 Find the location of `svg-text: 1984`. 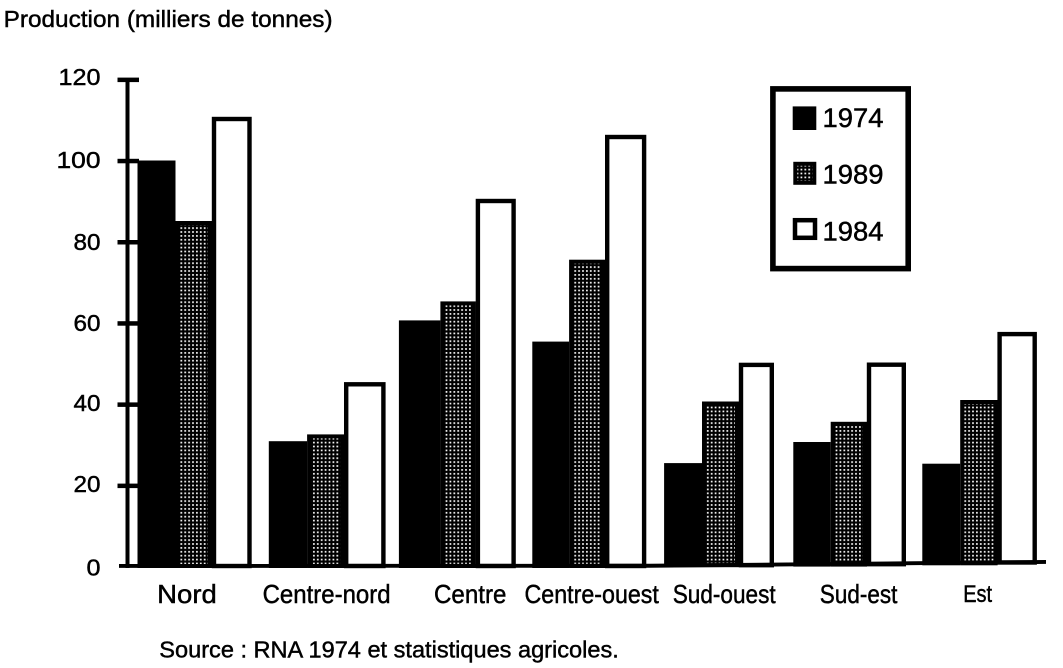

svg-text: 1984 is located at coordinates (853, 231).